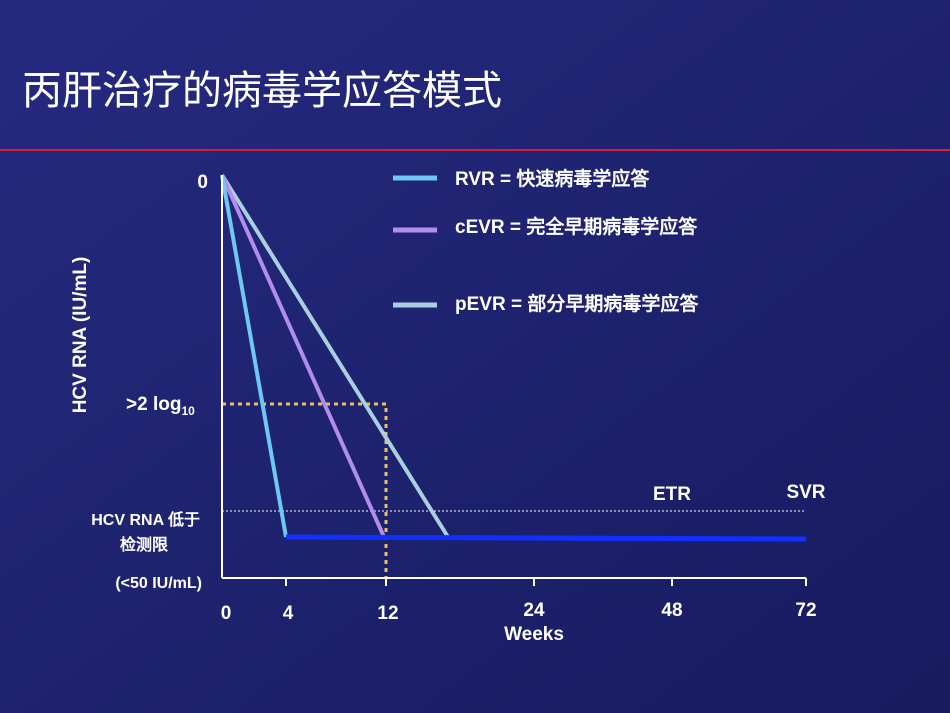  I want to click on x-axis-title: Weeks, so click(534, 634).